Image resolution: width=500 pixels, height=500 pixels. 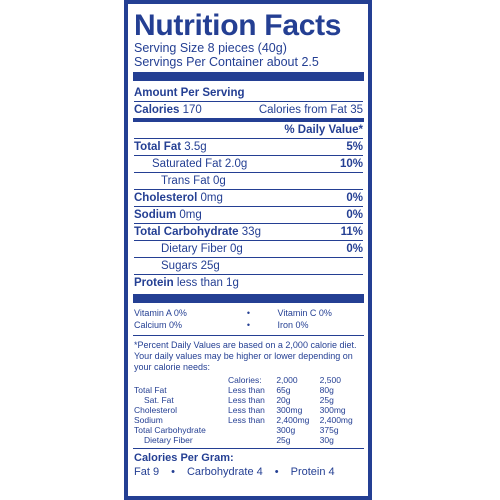 I want to click on dv-table-row: Sat. Fat Less than 20g 25g, so click(x=248, y=400).